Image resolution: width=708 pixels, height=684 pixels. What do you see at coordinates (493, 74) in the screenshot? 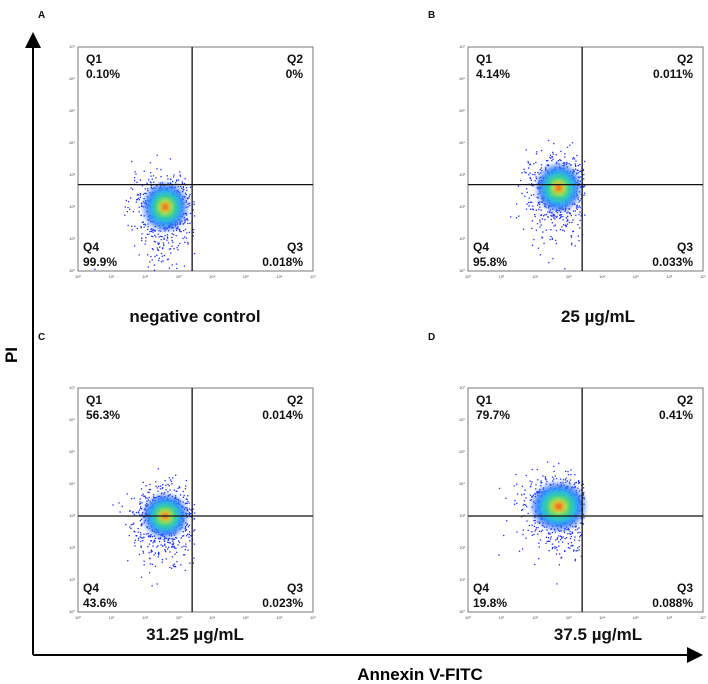
I see `quadrant-percent-q1: 4.14%` at bounding box center [493, 74].